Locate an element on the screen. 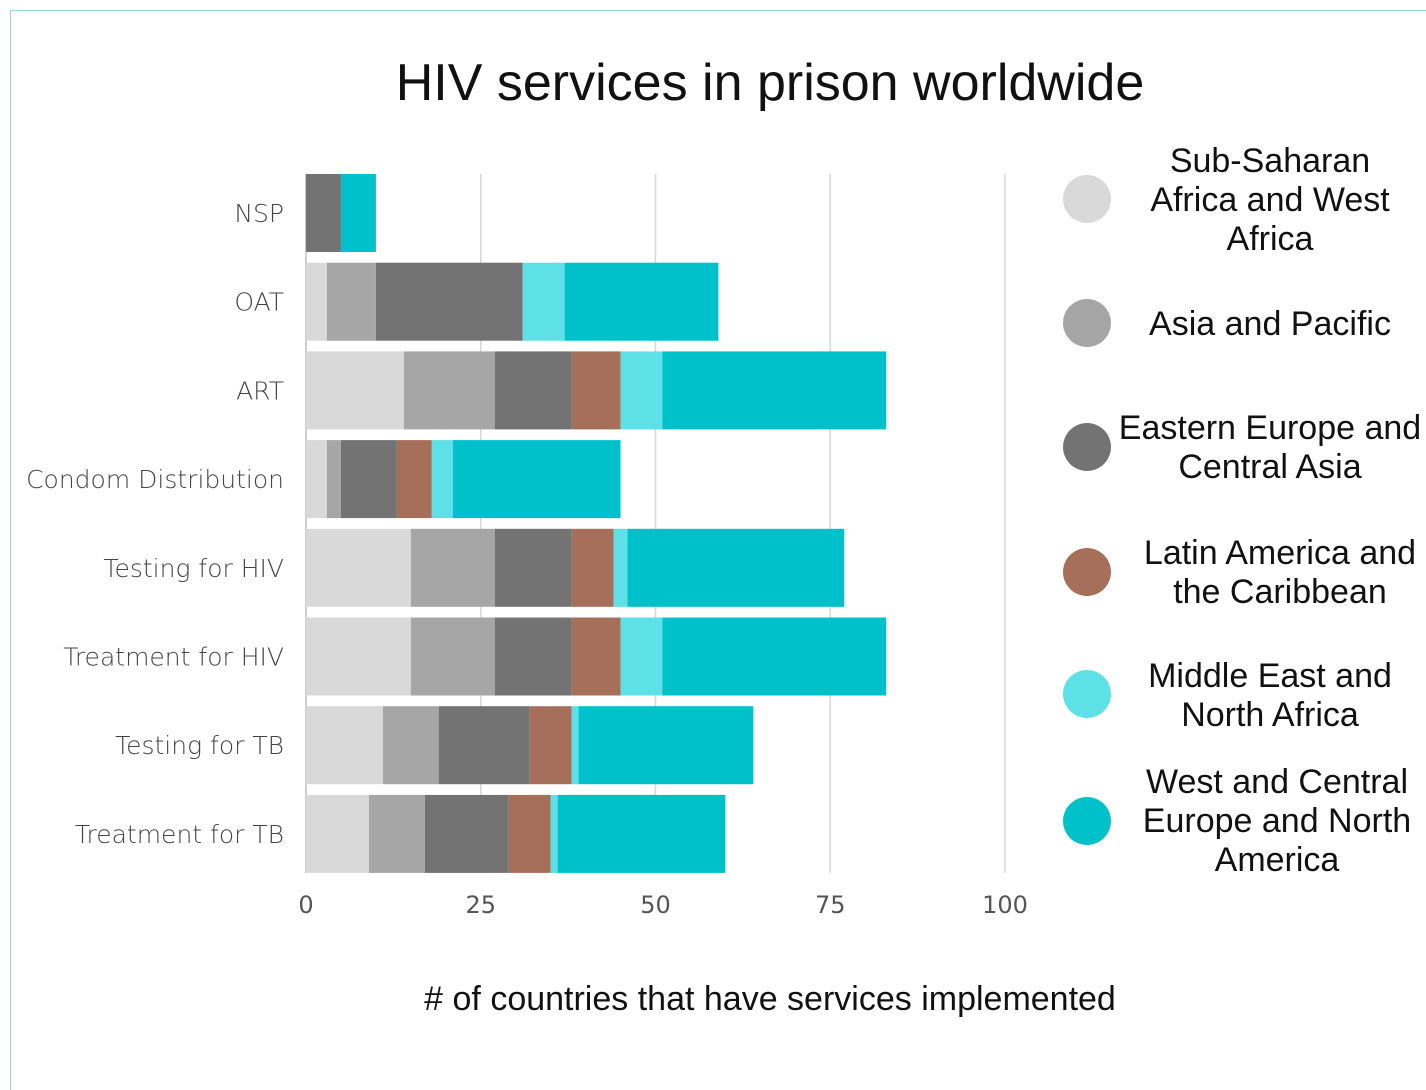 The image size is (1426, 1090). category-label: Testing for TB is located at coordinates (199, 745).